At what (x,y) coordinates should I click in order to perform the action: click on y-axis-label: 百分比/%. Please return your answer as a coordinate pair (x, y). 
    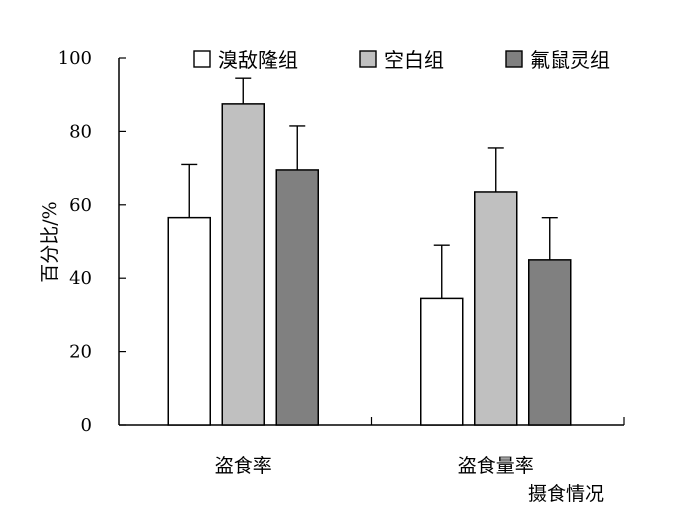
    Looking at the image, I should click on (50, 241).